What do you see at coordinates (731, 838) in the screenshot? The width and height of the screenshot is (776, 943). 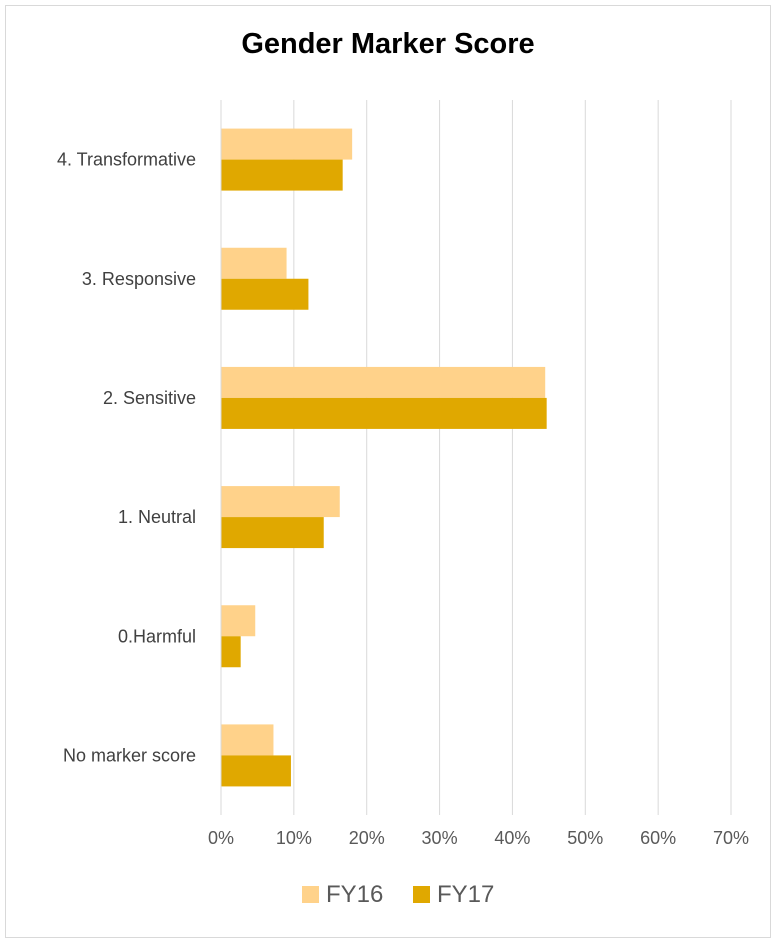 I see `x-tick-label: 70%` at bounding box center [731, 838].